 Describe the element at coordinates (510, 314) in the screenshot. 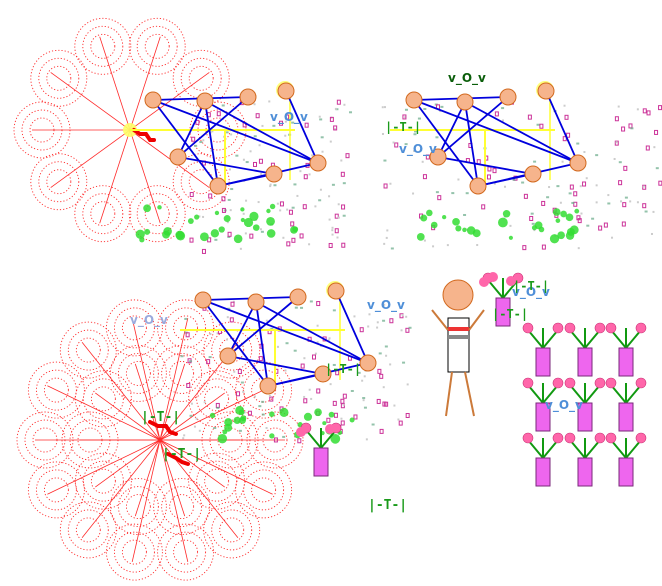

I see `tee-label-flower-pot: |-T-|` at that location.